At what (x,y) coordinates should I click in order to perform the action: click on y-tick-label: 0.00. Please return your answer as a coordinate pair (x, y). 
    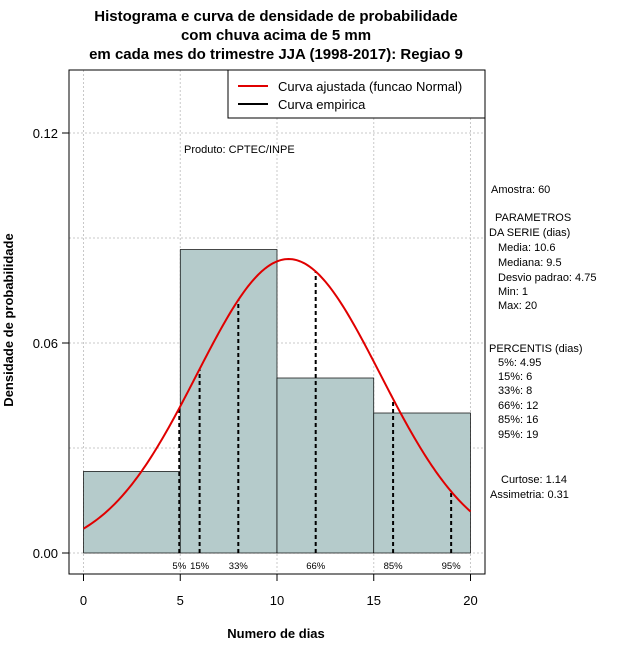
    Looking at the image, I should click on (45, 553).